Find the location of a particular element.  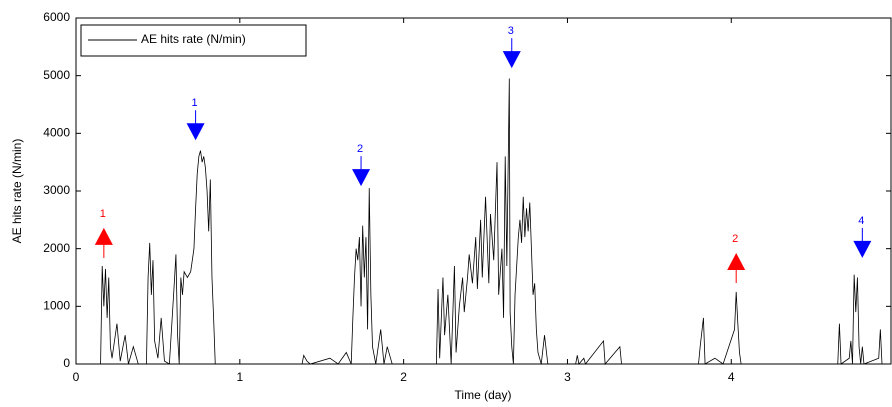

y-tick-label: 3000 is located at coordinates (56, 190).